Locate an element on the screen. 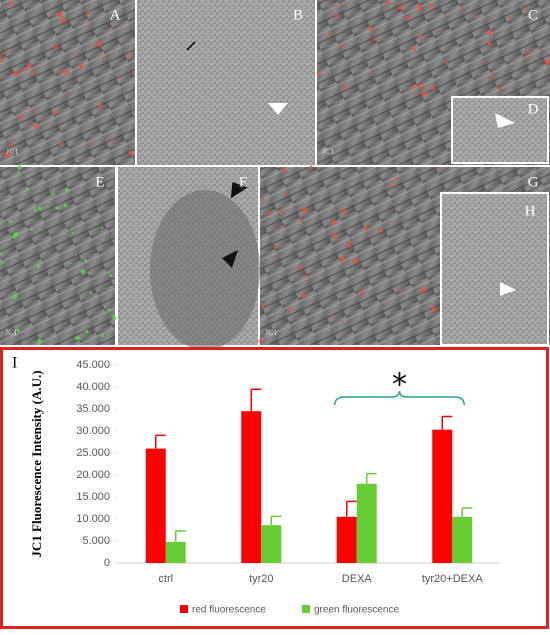 The image size is (550, 635). legend-swatch is located at coordinates (184, 609).